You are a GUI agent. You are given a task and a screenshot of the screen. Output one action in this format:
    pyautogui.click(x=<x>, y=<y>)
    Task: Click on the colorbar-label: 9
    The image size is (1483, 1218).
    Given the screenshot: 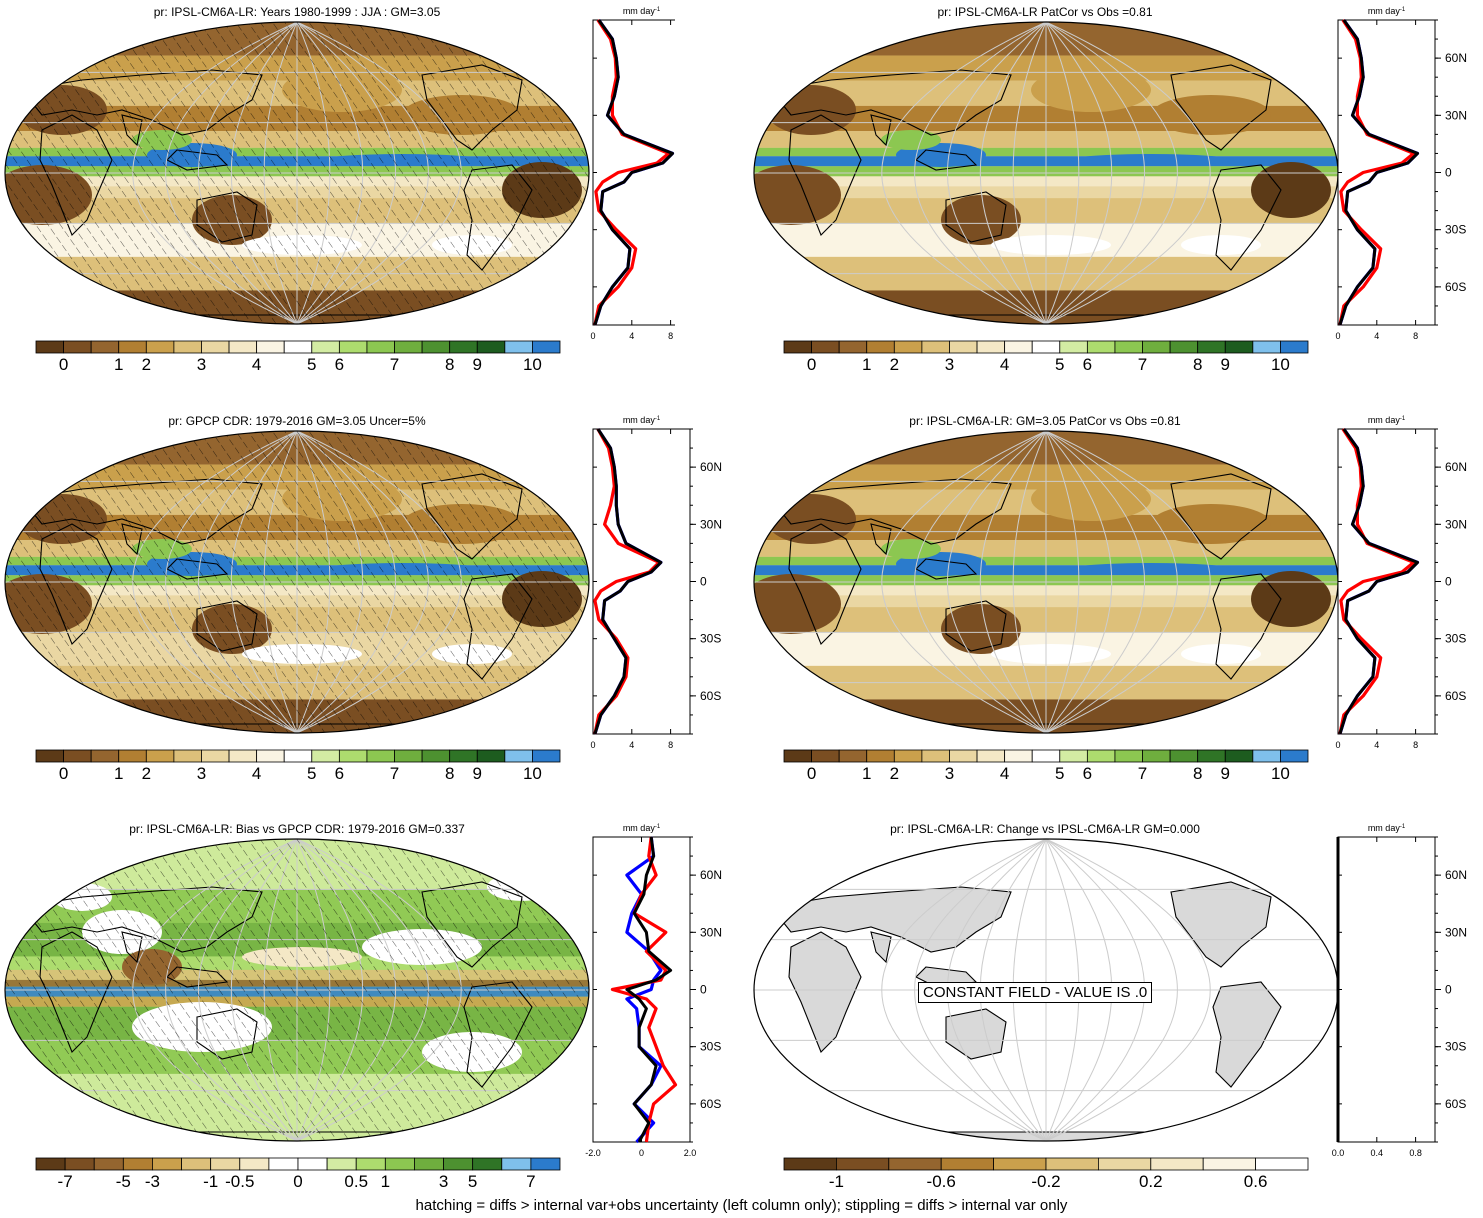 What is the action you would take?
    pyautogui.click(x=477, y=364)
    